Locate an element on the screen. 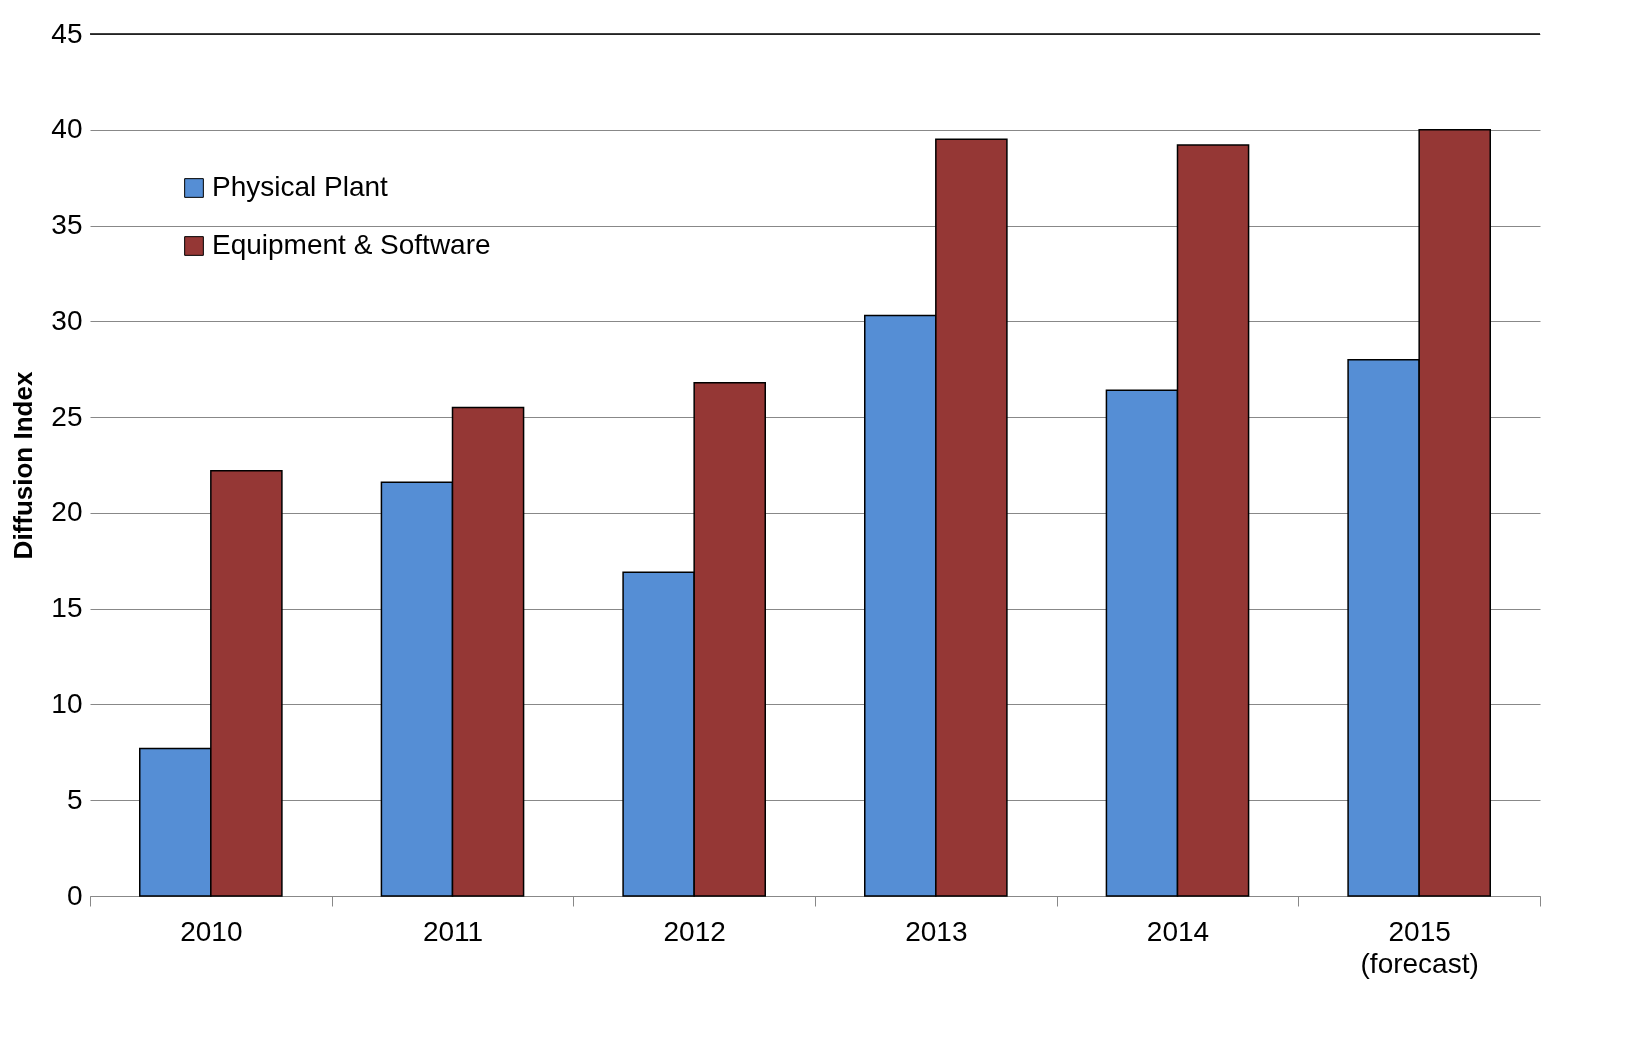 The image size is (1643, 1037). legend-label: Physical Plant is located at coordinates (300, 186).